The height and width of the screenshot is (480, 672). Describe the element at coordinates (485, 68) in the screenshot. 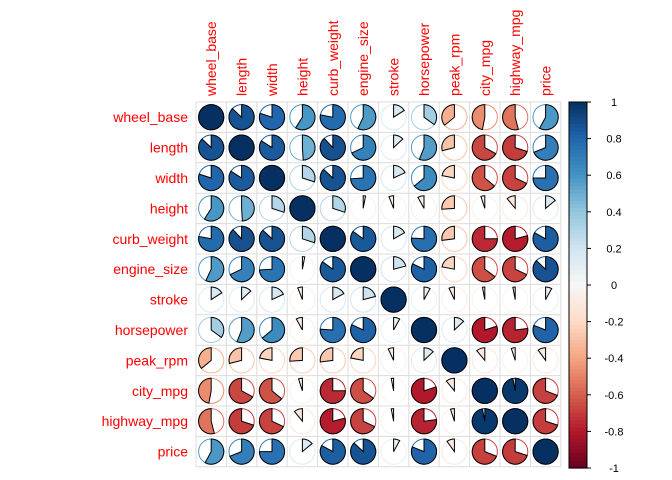

I see `column-label-city_mpg: city_mpg` at that location.